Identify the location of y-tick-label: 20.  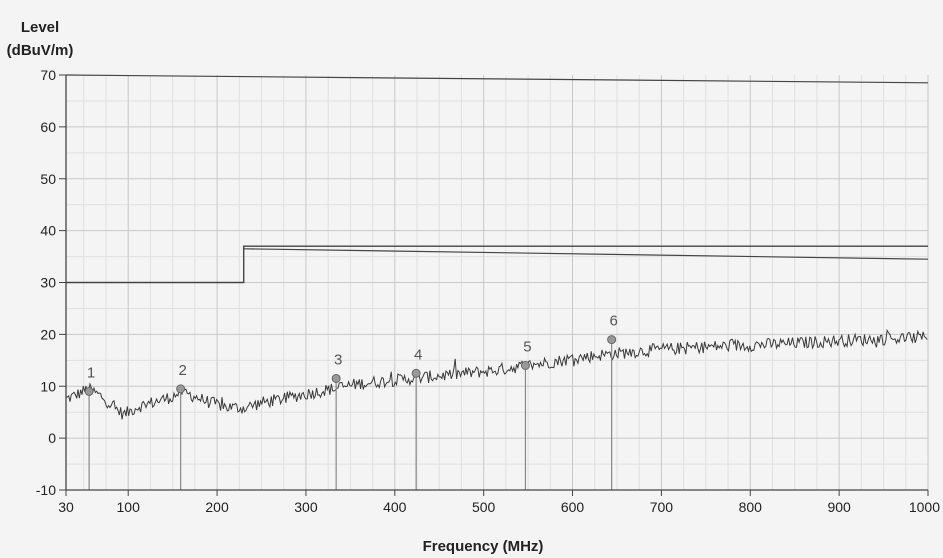
(48, 334).